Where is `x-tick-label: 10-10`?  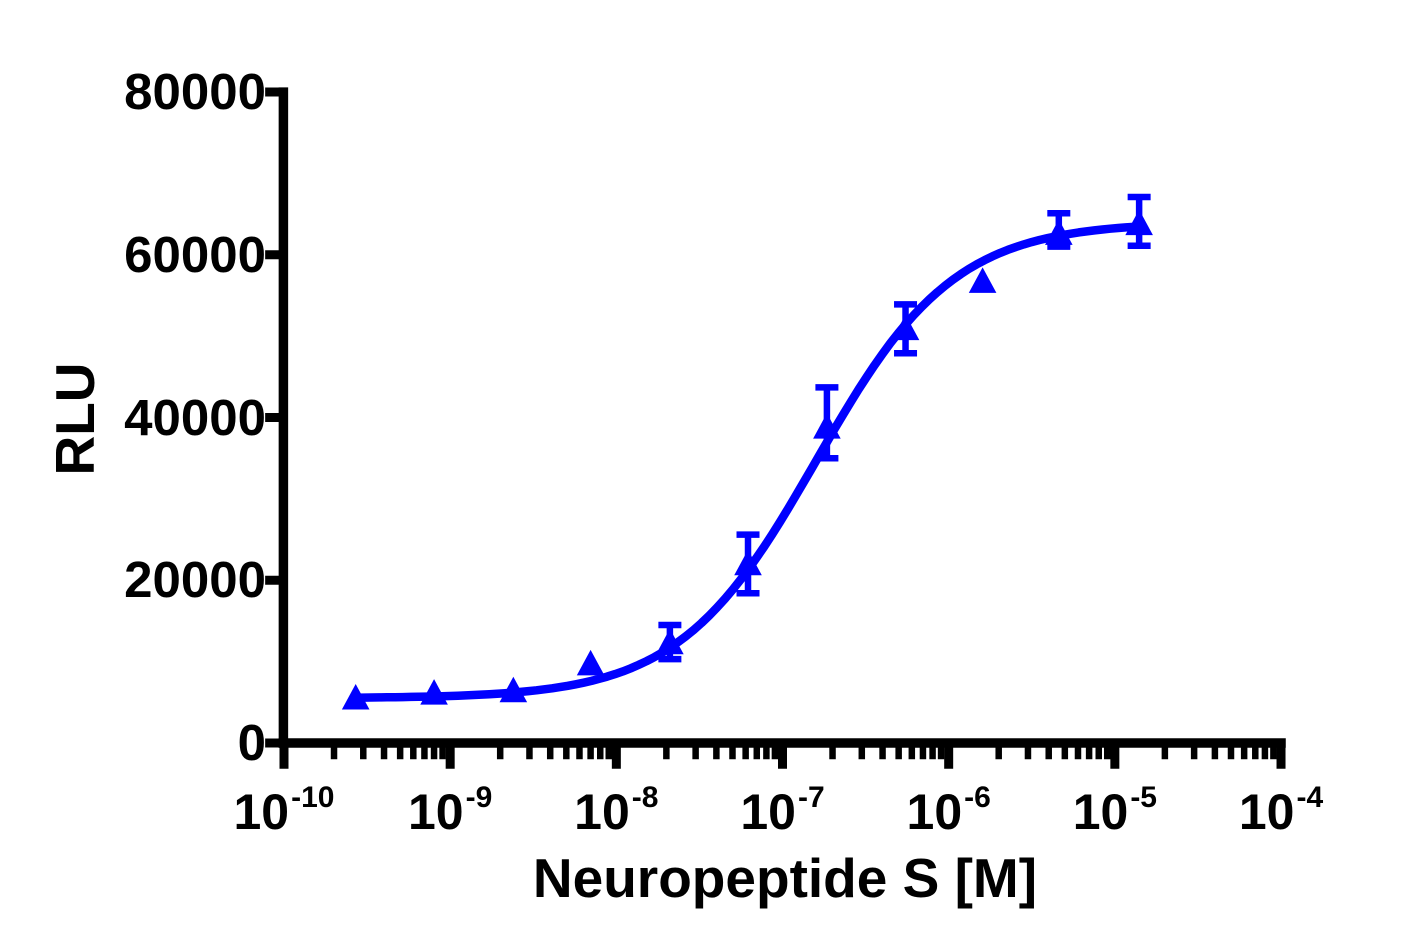 x-tick-label: 10-10 is located at coordinates (284, 805).